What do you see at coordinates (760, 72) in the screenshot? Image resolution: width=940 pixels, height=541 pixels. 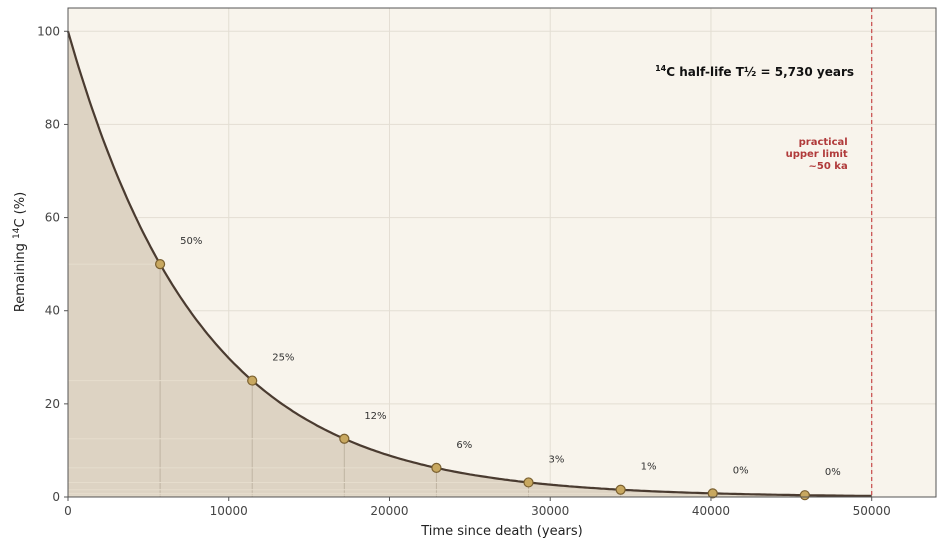 I see `half-life-annotation-text: C half-life T½ = 5,730 years` at bounding box center [760, 72].